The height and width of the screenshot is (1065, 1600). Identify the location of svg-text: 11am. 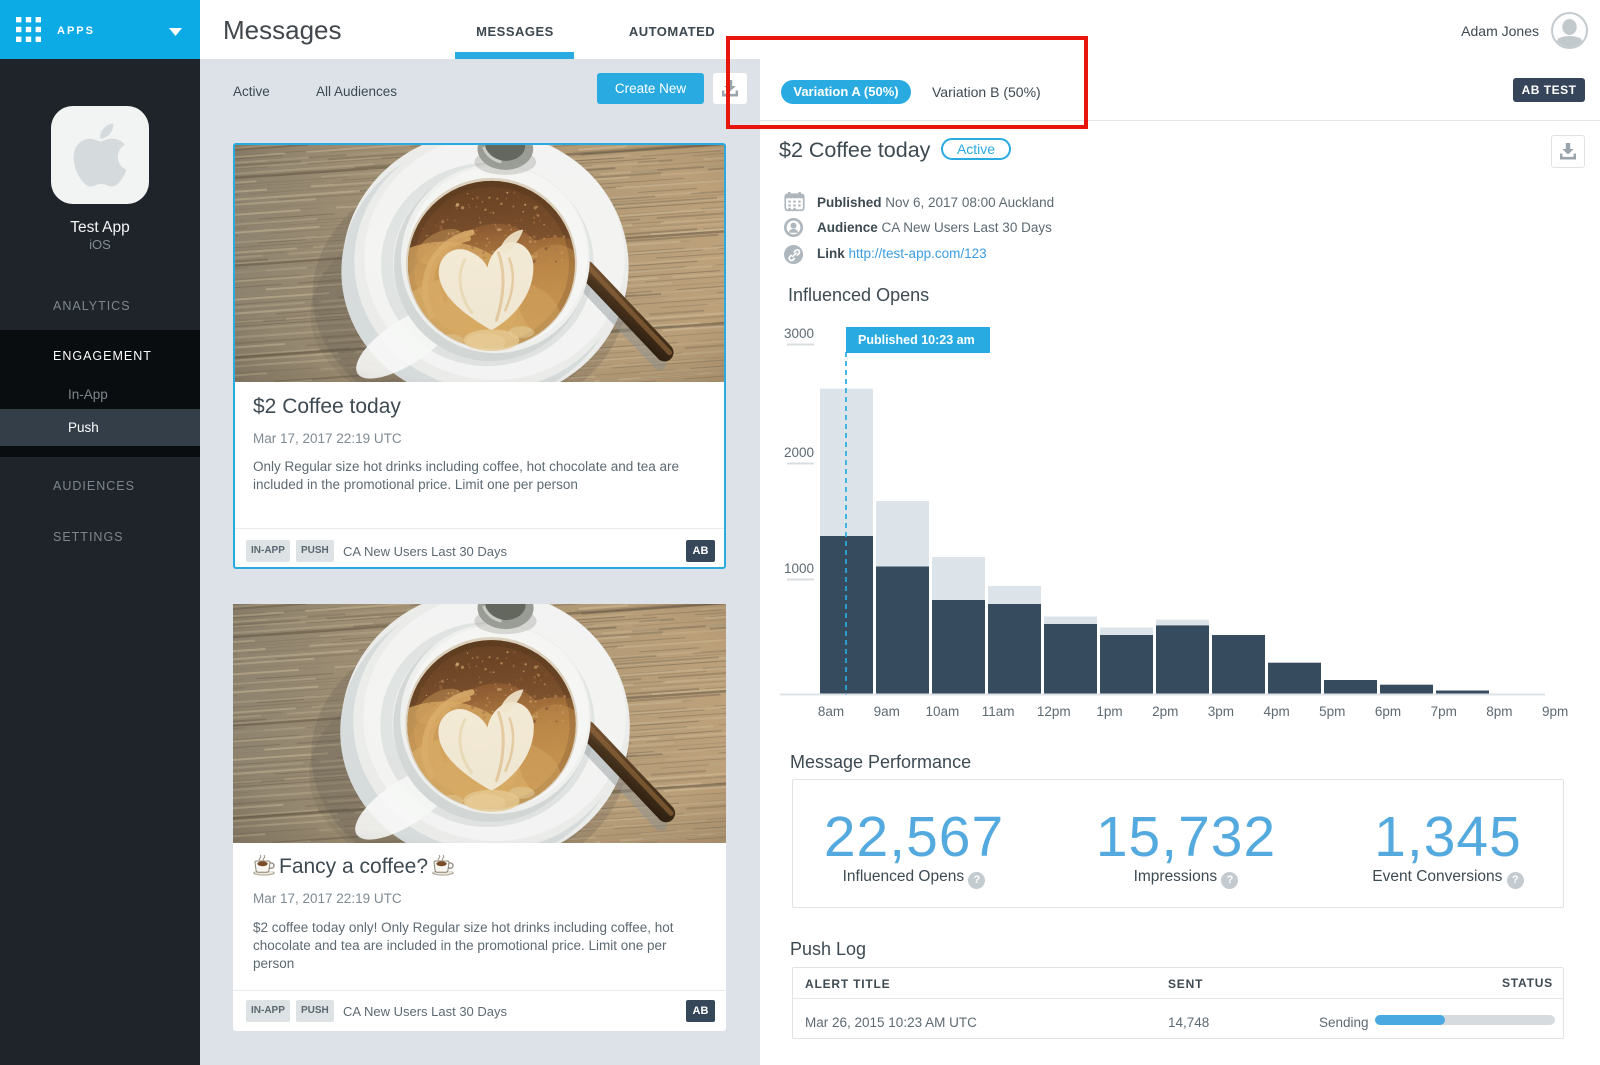
(998, 711).